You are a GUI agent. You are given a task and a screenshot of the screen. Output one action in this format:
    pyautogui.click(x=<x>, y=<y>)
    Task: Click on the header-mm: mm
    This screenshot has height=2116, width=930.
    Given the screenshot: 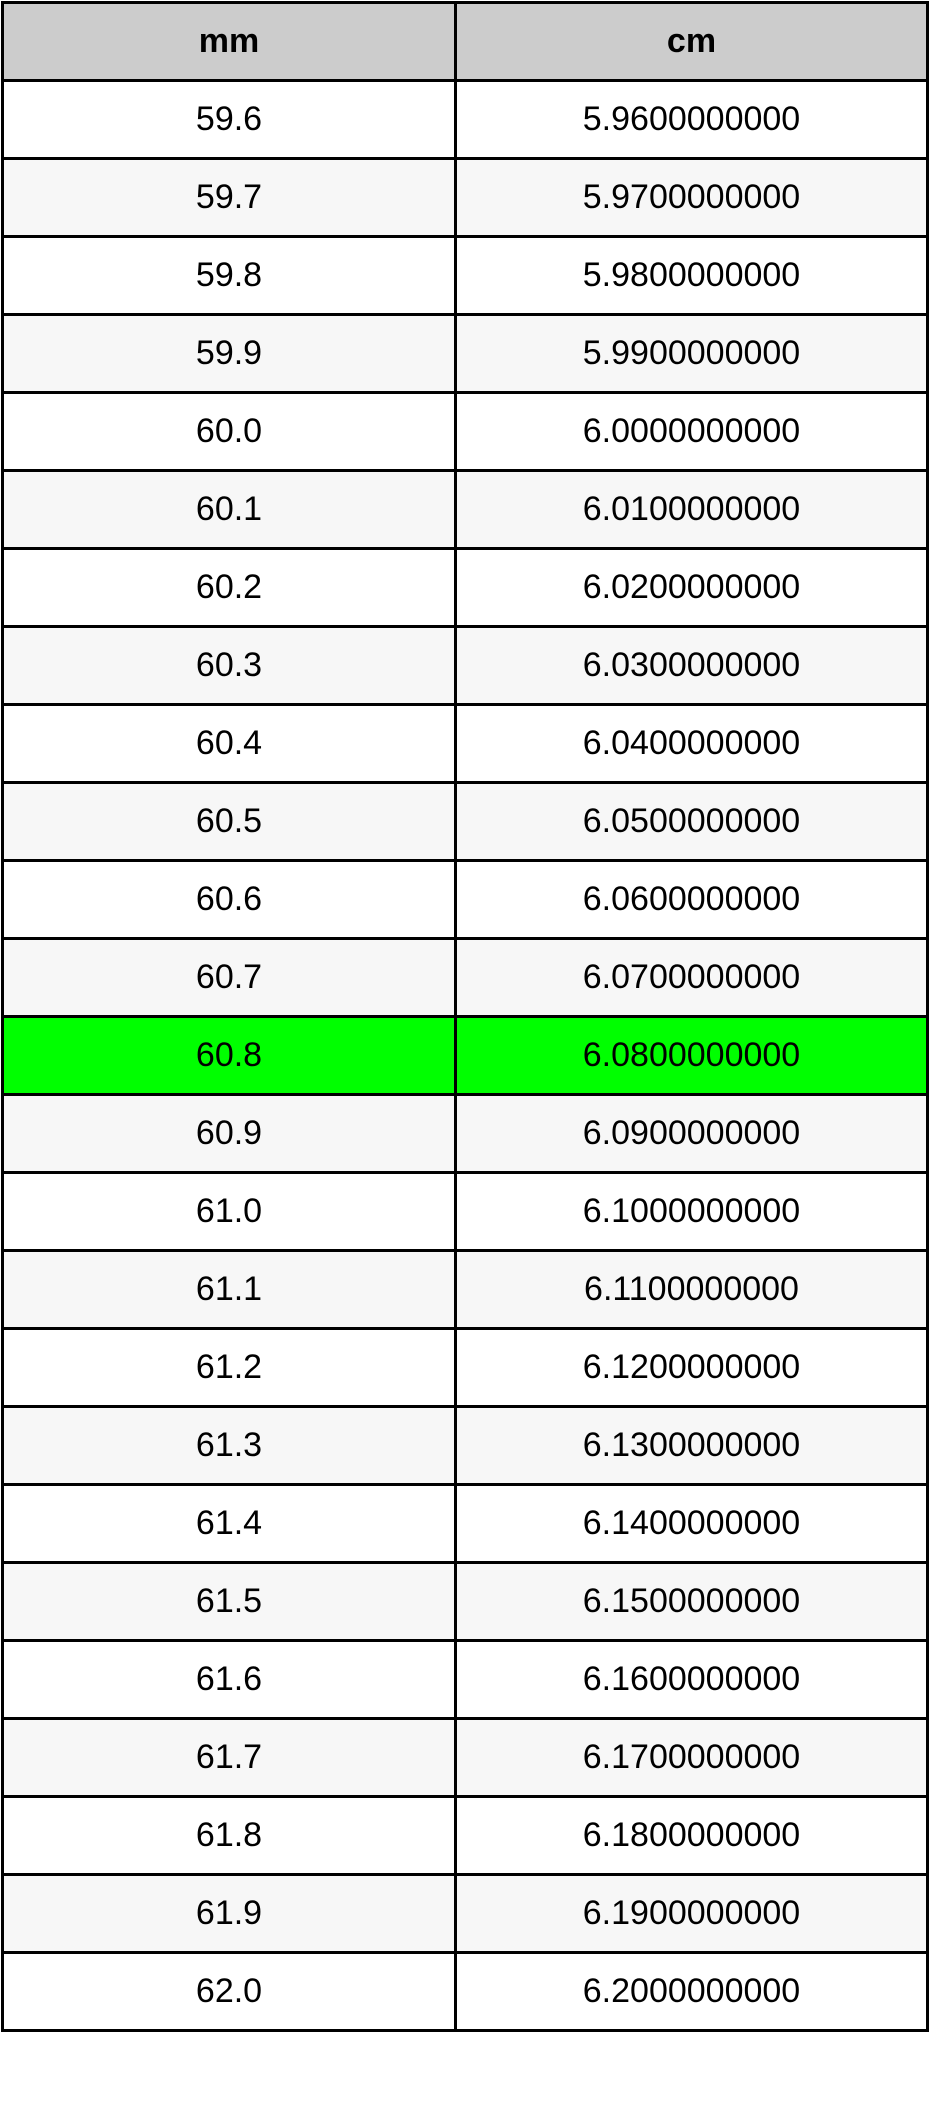 What is the action you would take?
    pyautogui.click(x=229, y=41)
    